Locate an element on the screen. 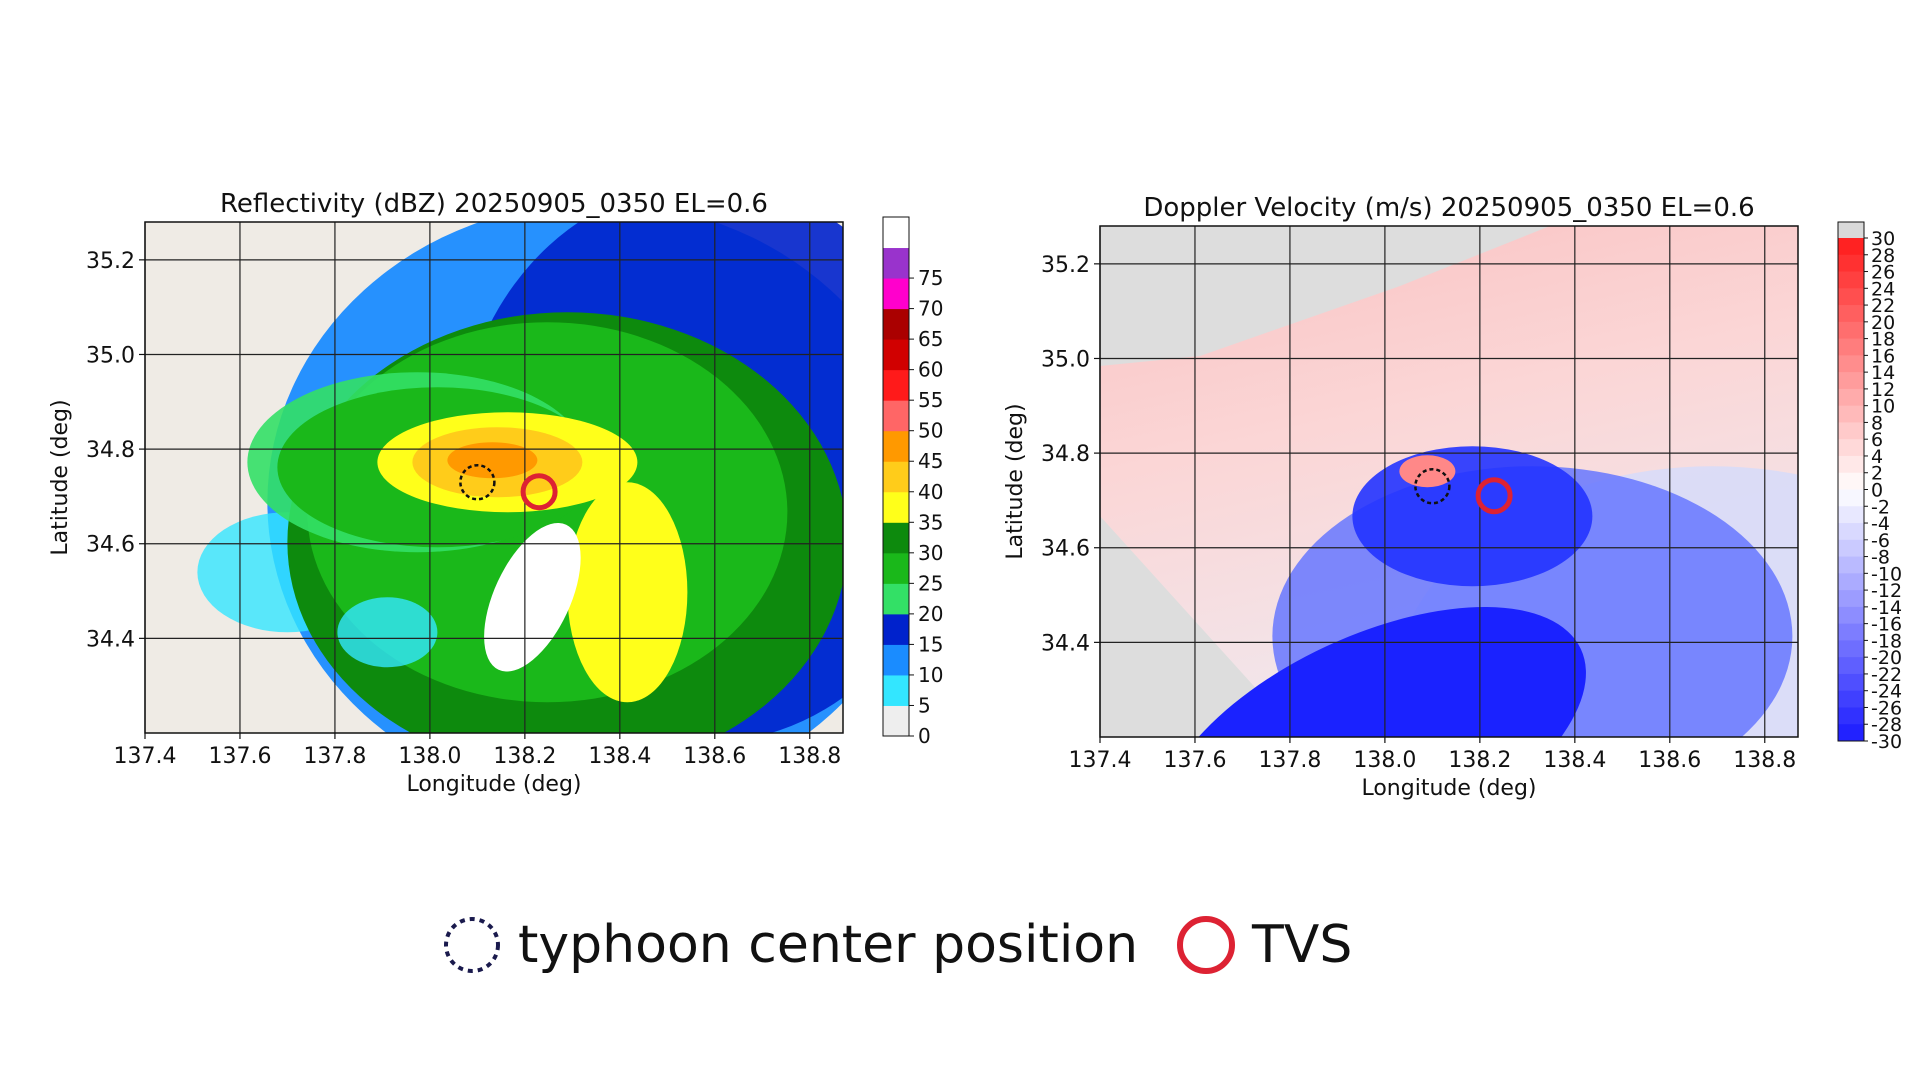  refl-ylabel: Latitude (deg) is located at coordinates (60, 477).